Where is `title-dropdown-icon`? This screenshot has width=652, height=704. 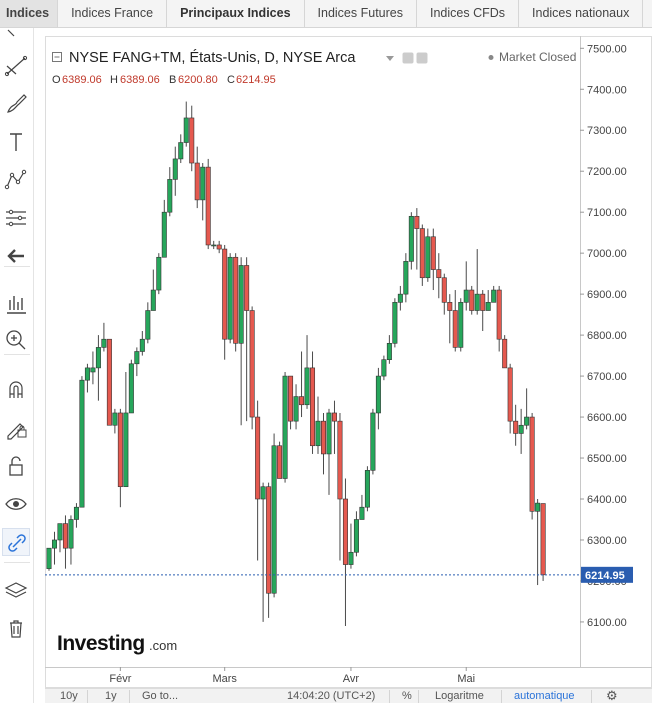 title-dropdown-icon is located at coordinates (390, 58).